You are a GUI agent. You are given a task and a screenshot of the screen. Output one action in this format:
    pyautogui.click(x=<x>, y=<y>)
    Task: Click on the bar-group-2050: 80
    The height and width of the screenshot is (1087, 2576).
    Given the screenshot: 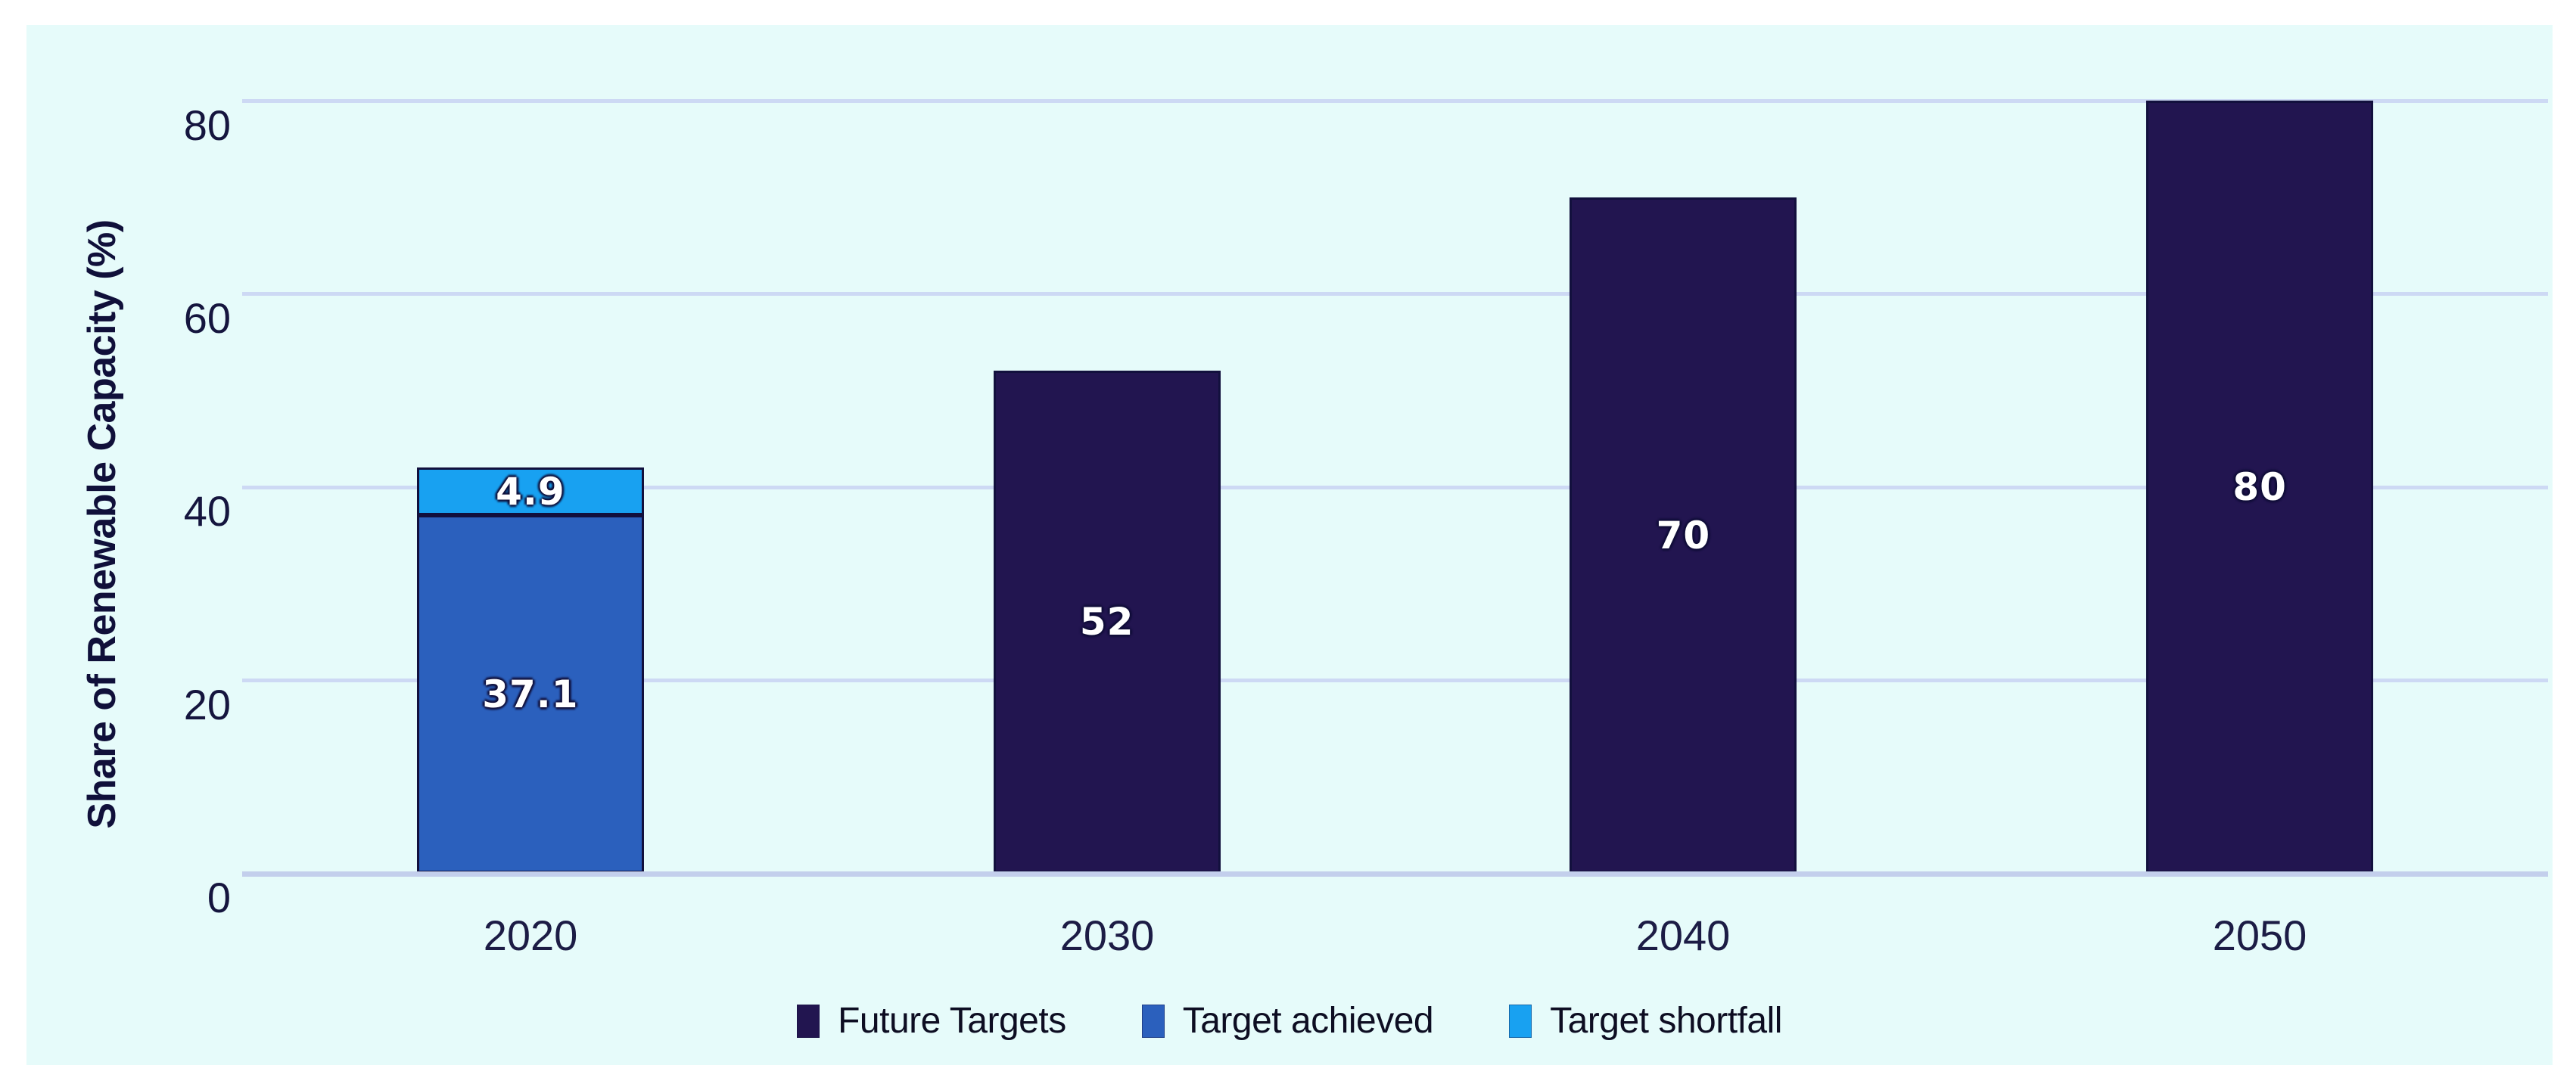 What is the action you would take?
    pyautogui.click(x=2260, y=487)
    